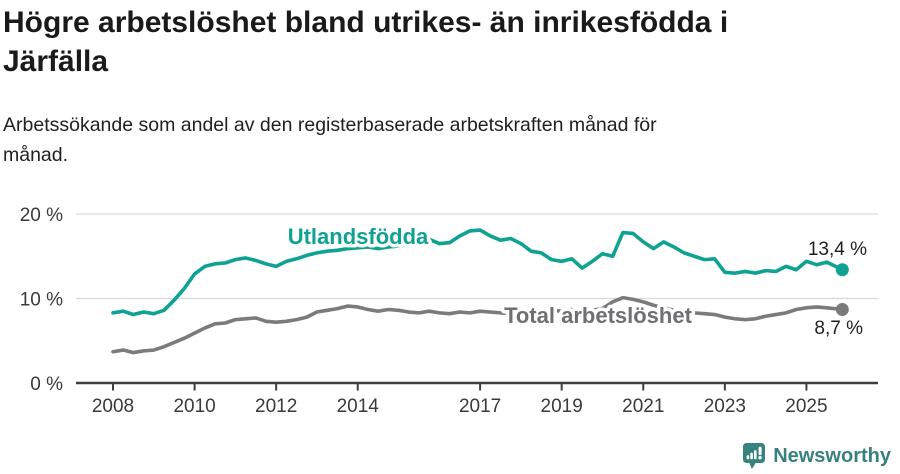  I want to click on y-tick-label: 20 %, so click(41, 215).